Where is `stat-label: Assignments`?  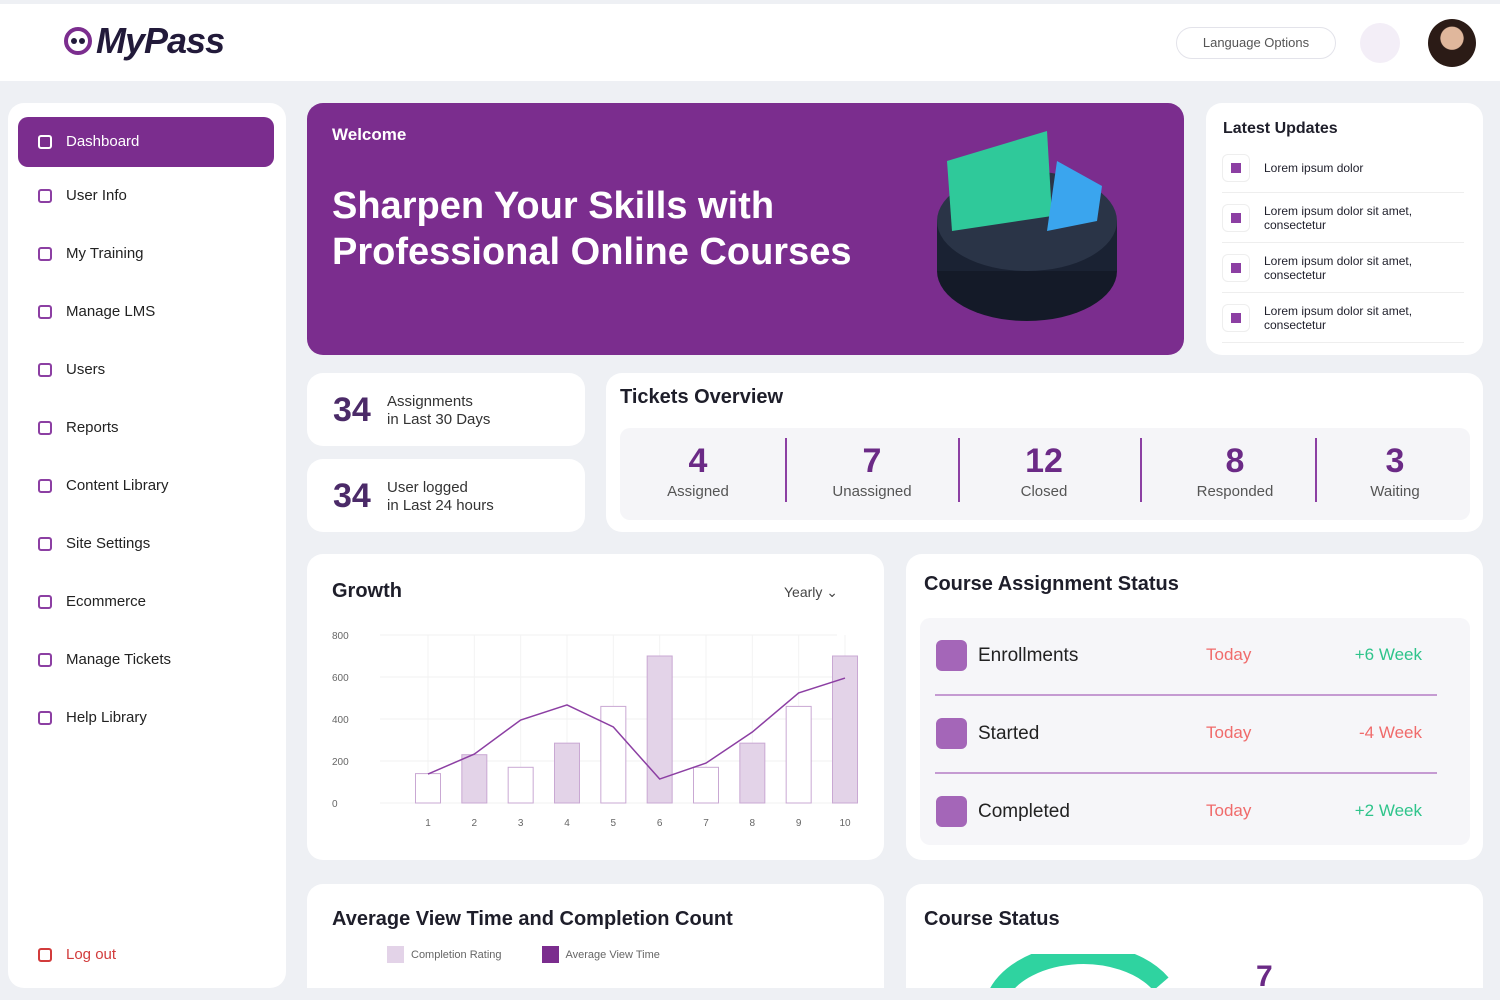 stat-label: Assignments is located at coordinates (430, 401).